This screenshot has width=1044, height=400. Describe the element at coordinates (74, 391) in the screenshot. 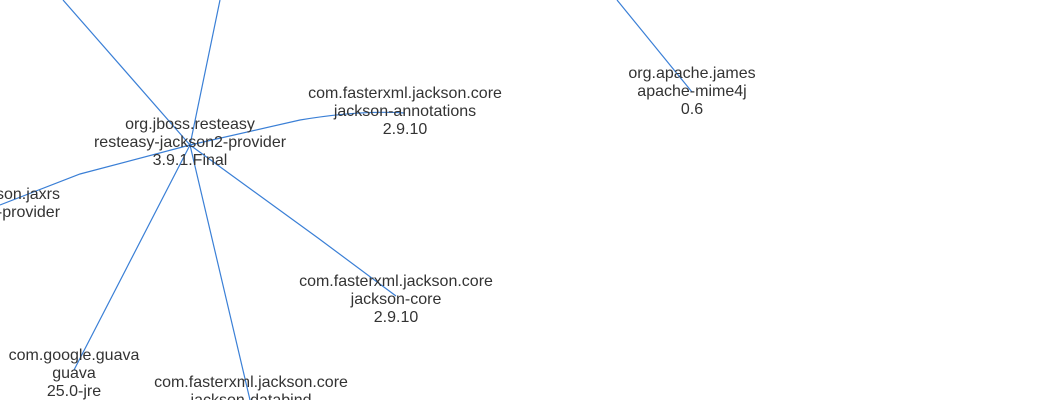

I see `node-version: 25.0-jre` at that location.